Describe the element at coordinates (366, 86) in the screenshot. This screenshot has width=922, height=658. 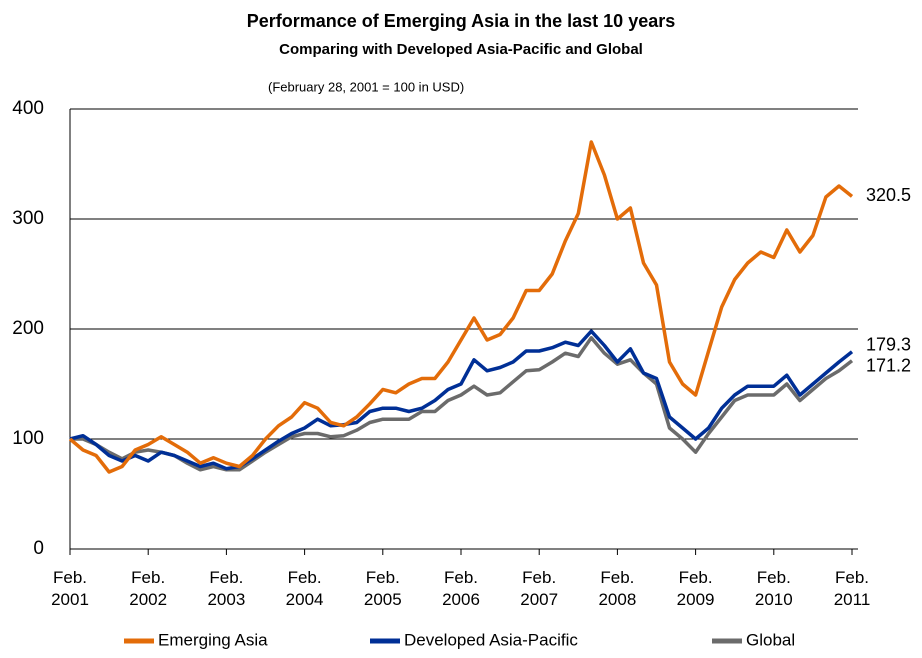
I see `chart-note: (February 28, 2001 = 100 in USD)` at that location.